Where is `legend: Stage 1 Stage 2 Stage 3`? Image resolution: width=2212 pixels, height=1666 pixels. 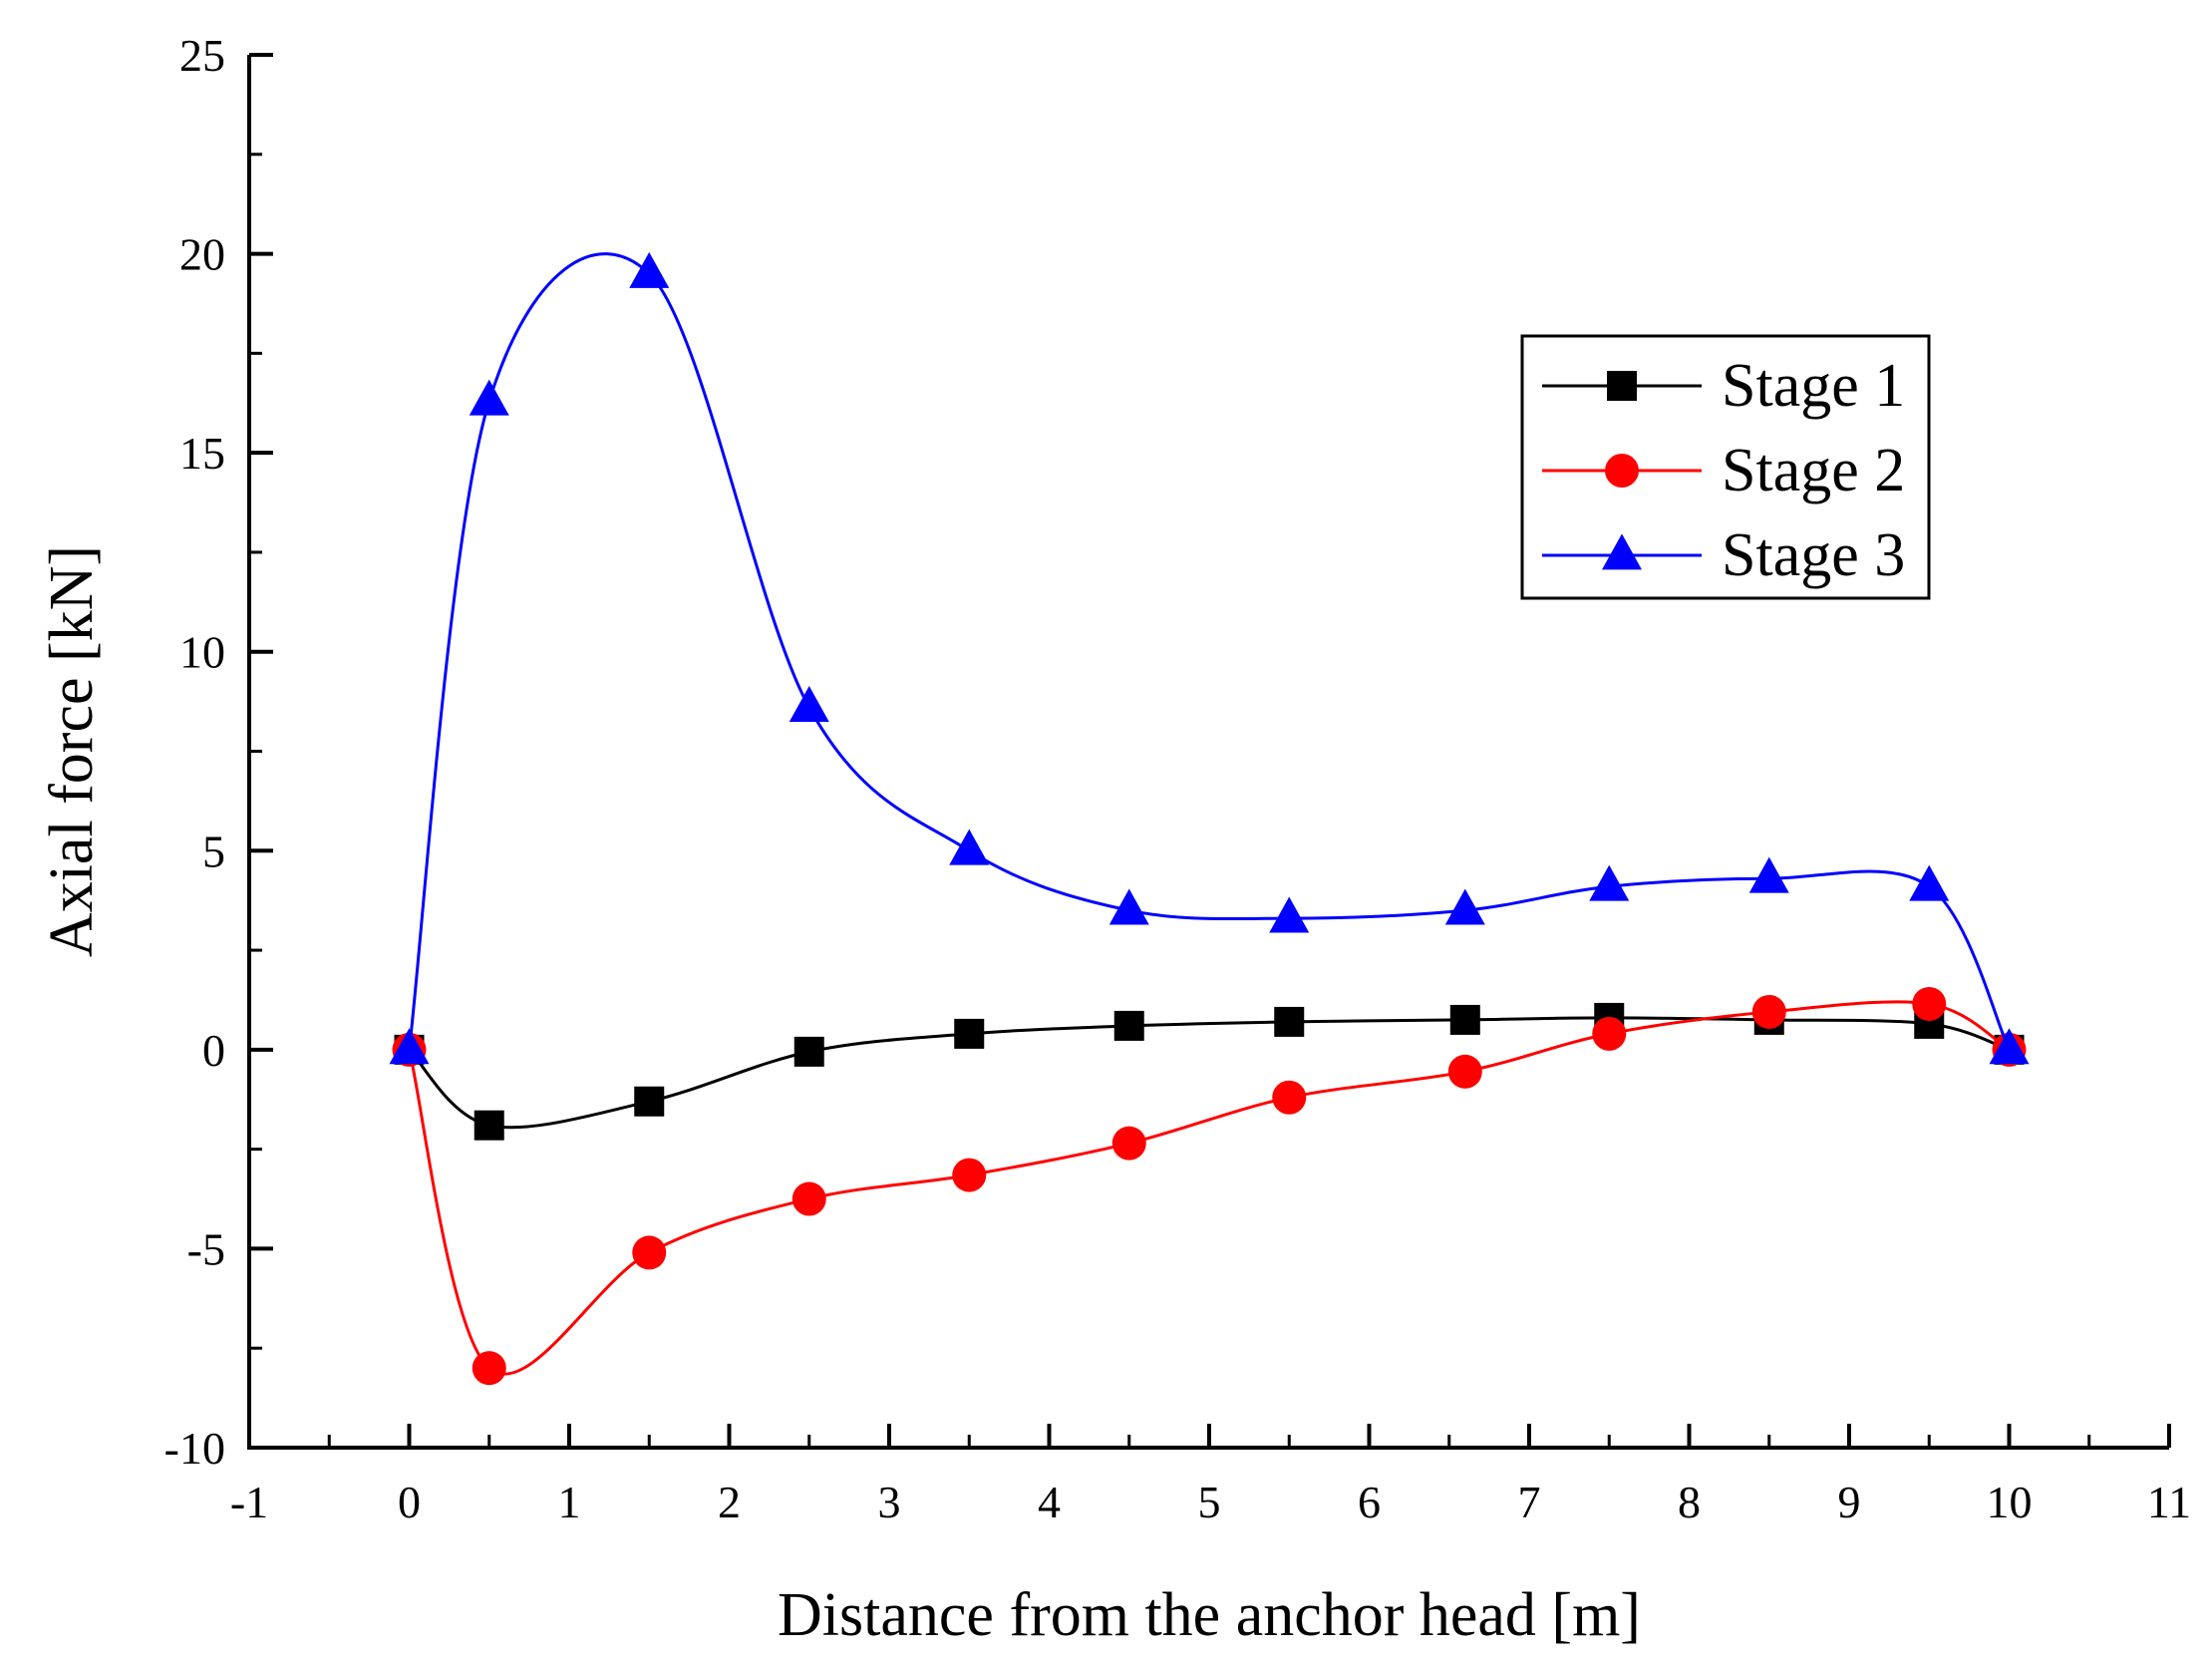 legend: Stage 1 Stage 2 Stage 3 is located at coordinates (1725, 467).